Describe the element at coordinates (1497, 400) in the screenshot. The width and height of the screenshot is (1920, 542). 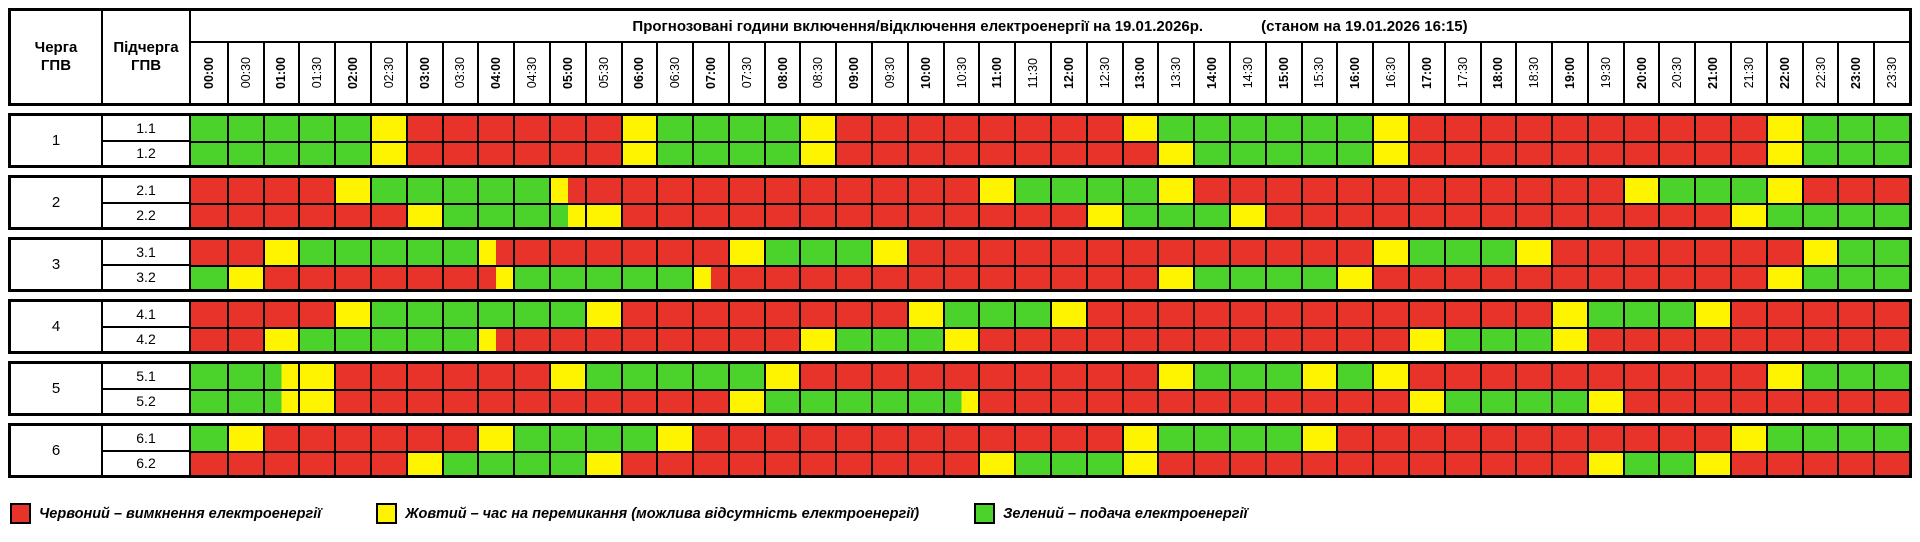
I see `slot-5.2-18:00` at that location.